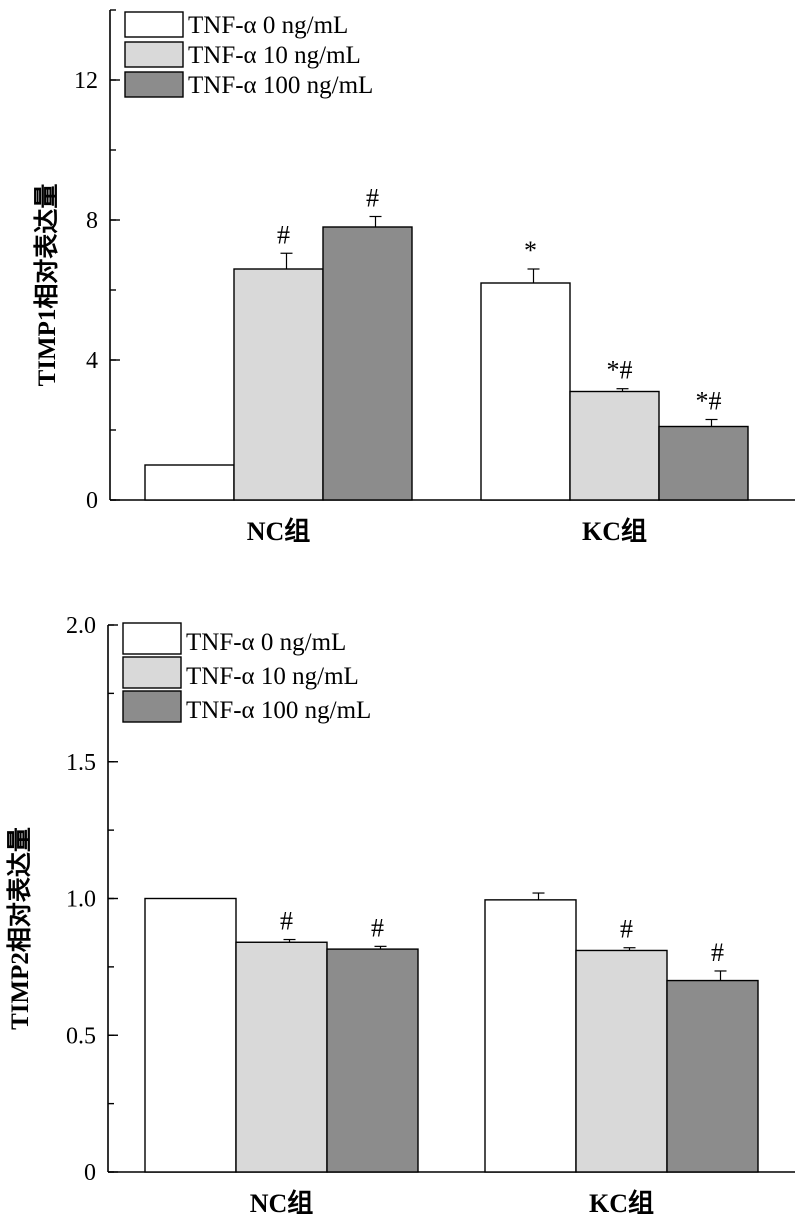  I want to click on y-tick-label: 2.0, so click(81, 626).